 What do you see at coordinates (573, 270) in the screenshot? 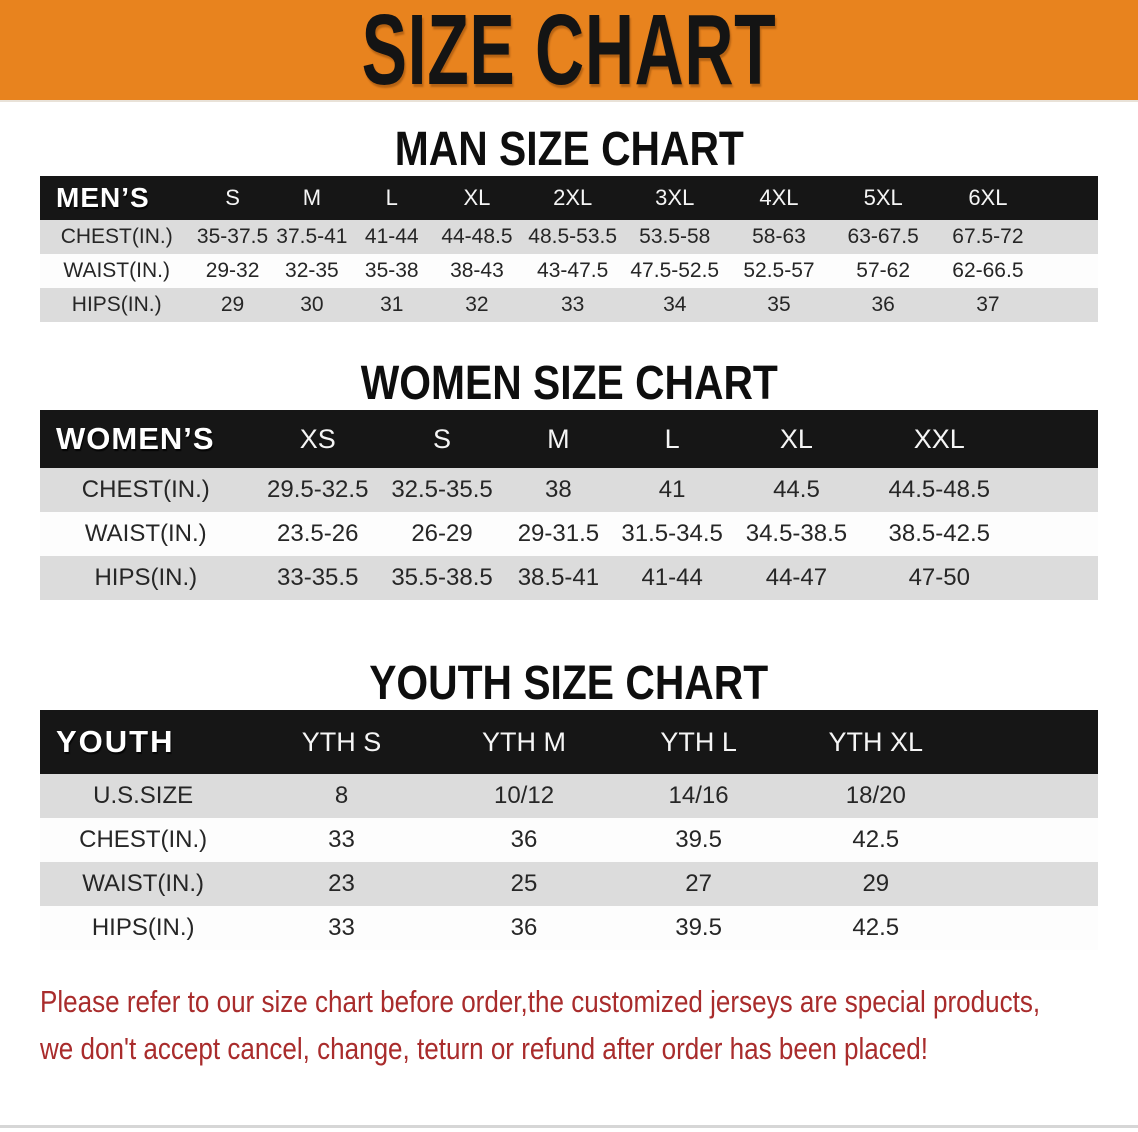
I see `measurement-value-cell: 43-47.5` at bounding box center [573, 270].